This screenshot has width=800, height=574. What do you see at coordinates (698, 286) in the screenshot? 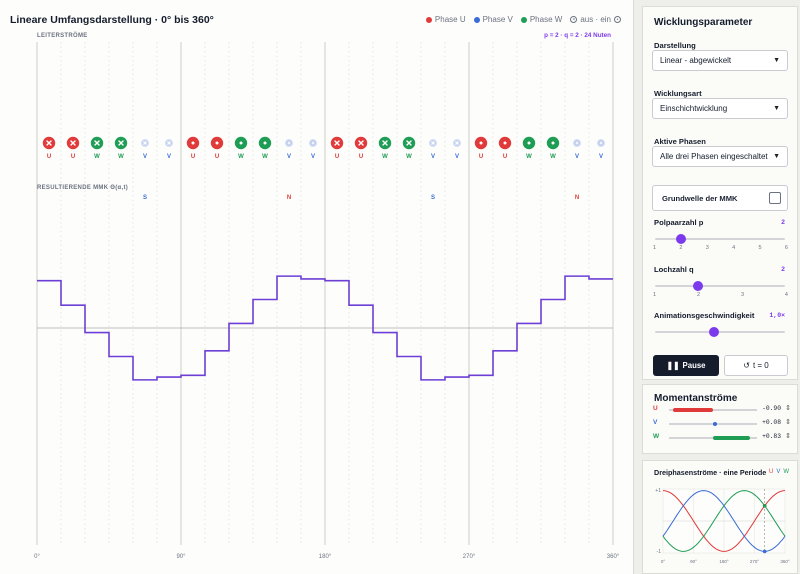
I see `lochzahl-slider-thumb` at bounding box center [698, 286].